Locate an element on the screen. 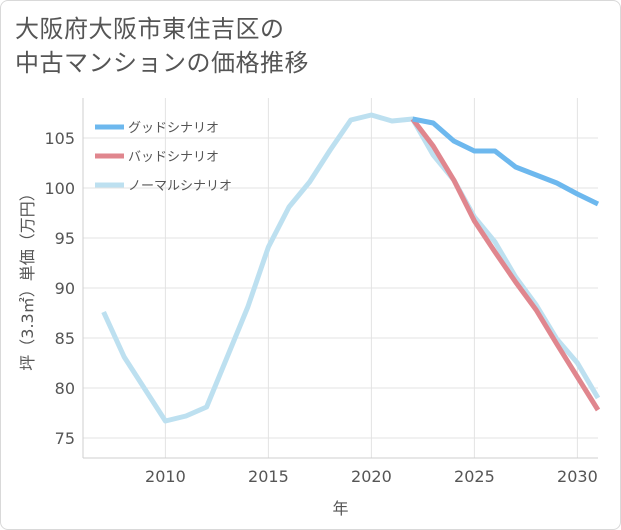 Image resolution: width=621 pixels, height=530 pixels. x-tick-label: 2025 is located at coordinates (474, 476).